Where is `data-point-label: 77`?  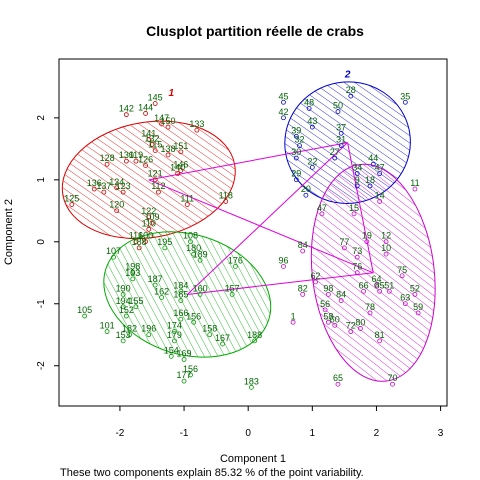
data-point-label: 77 is located at coordinates (344, 242).